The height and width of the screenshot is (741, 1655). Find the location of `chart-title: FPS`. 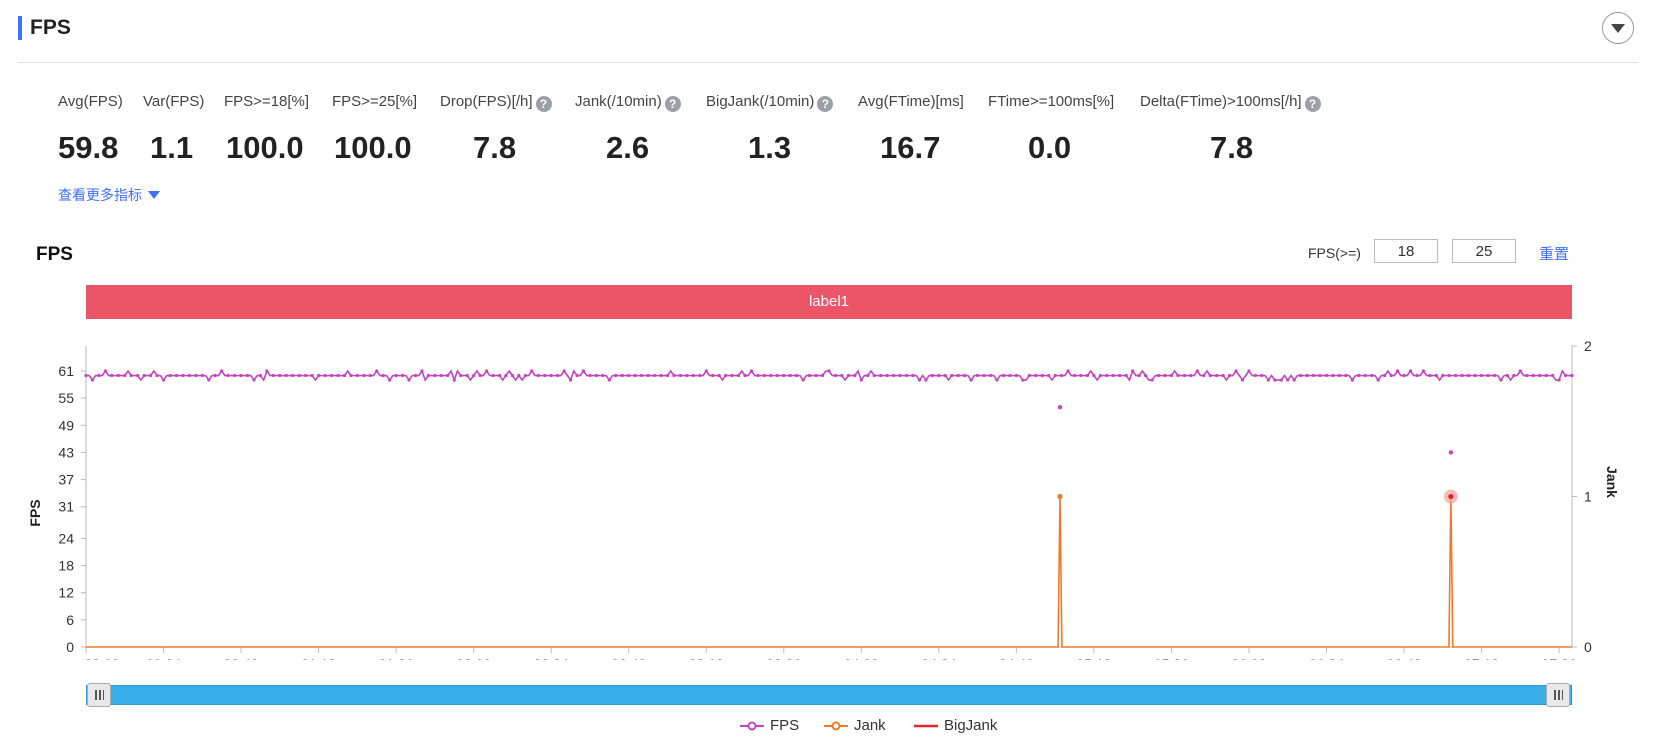

chart-title: FPS is located at coordinates (54, 254).